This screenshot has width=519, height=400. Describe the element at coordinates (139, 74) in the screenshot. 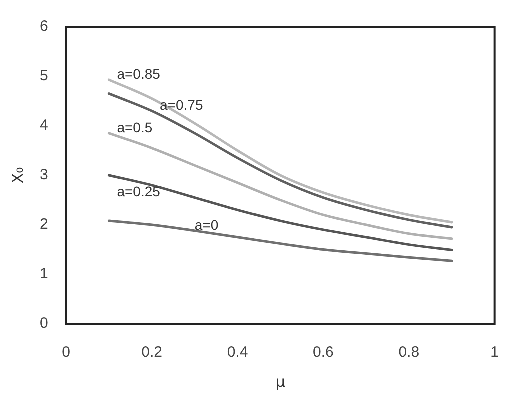

I see `series-label: a=0.85` at that location.